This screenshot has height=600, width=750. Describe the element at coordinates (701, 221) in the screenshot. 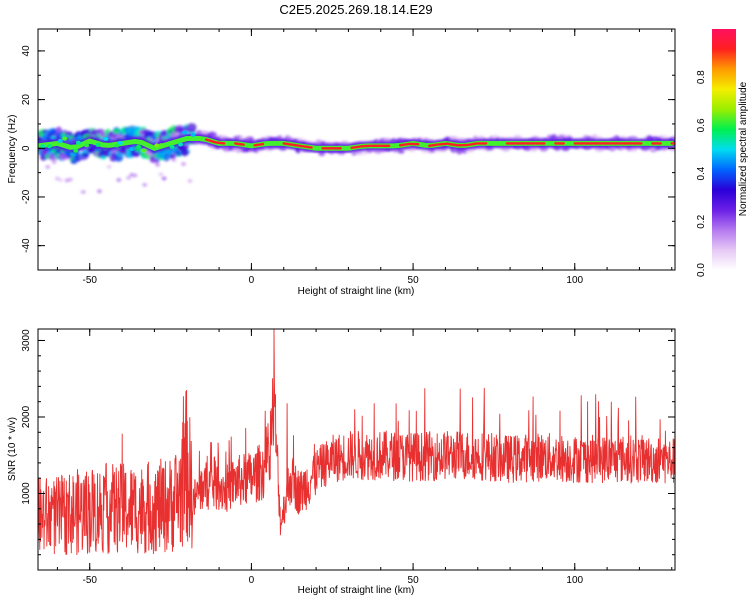

I see `colorbar-tick-label: 0.2` at that location.